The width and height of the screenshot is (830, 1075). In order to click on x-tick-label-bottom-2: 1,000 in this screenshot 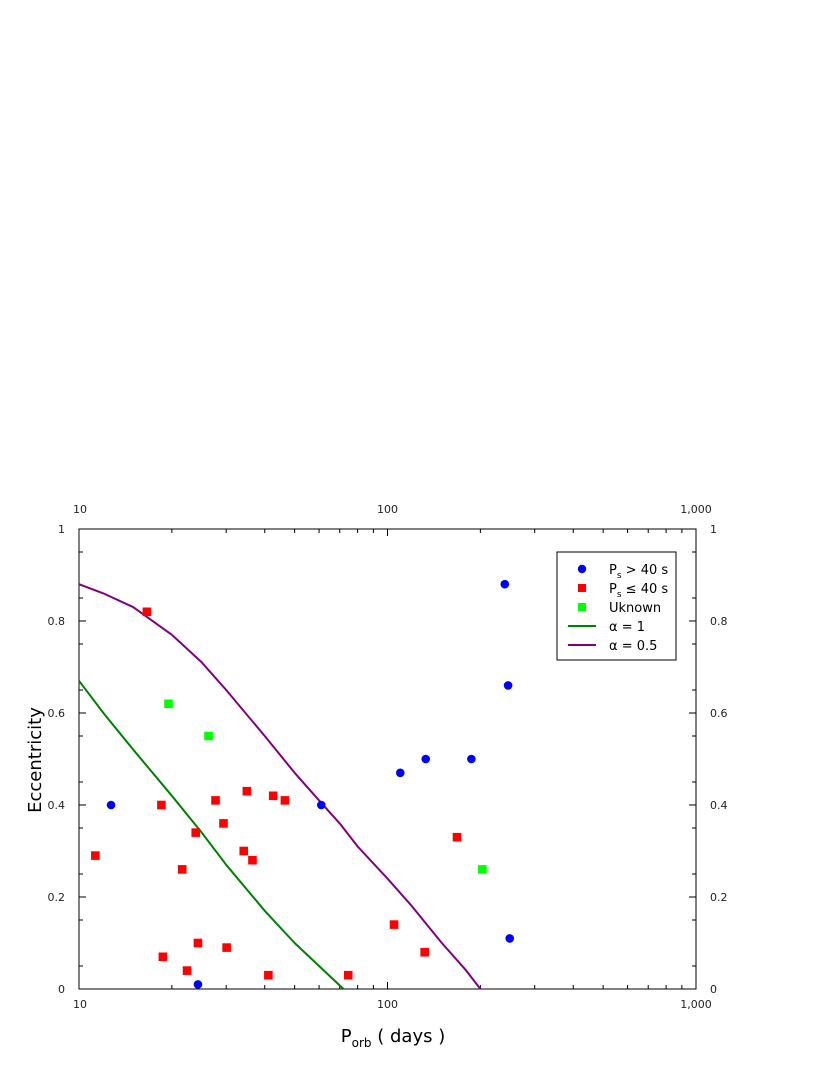, I will do `click(696, 1004)`.